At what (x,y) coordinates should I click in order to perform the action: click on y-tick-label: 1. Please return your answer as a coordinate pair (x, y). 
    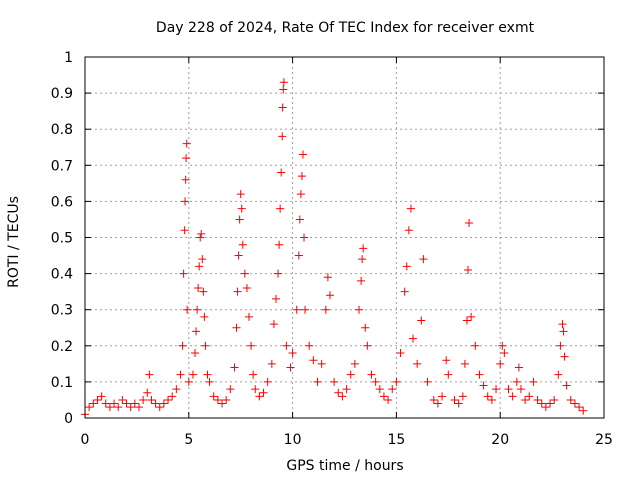
    Looking at the image, I should click on (68, 58).